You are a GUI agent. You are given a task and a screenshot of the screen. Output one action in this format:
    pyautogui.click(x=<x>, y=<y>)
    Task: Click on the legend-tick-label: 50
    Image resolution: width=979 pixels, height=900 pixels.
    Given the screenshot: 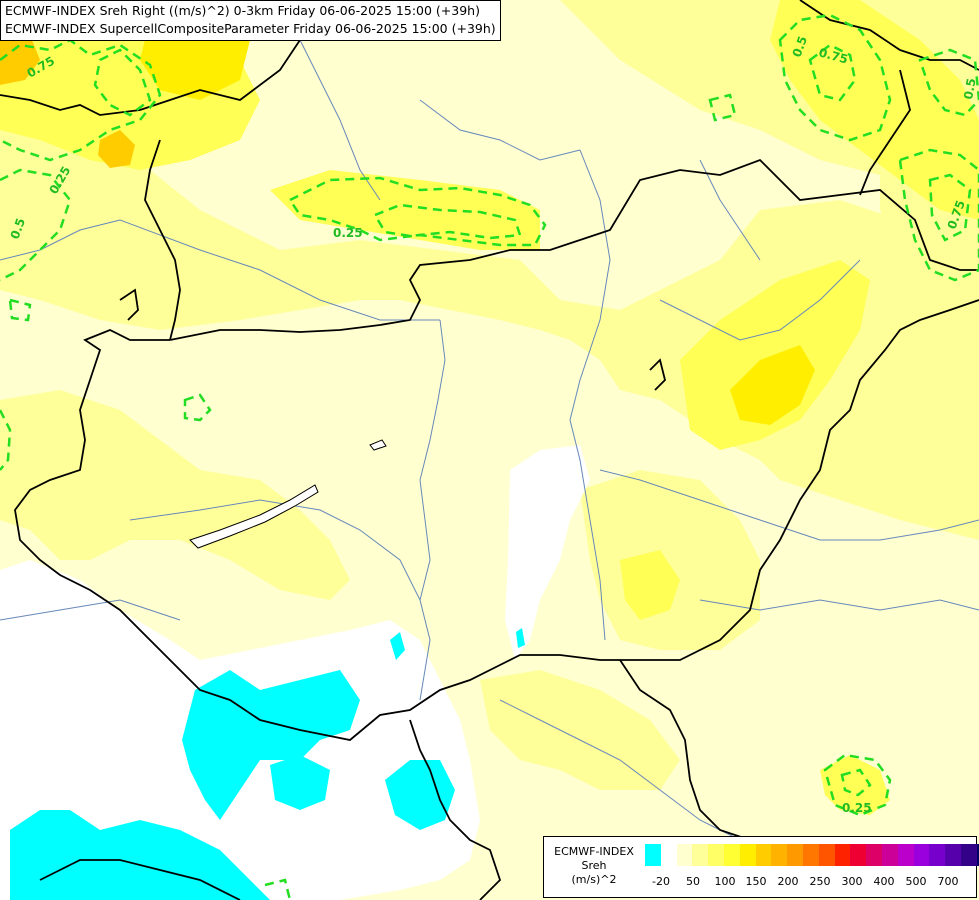 What is the action you would take?
    pyautogui.click(x=693, y=881)
    